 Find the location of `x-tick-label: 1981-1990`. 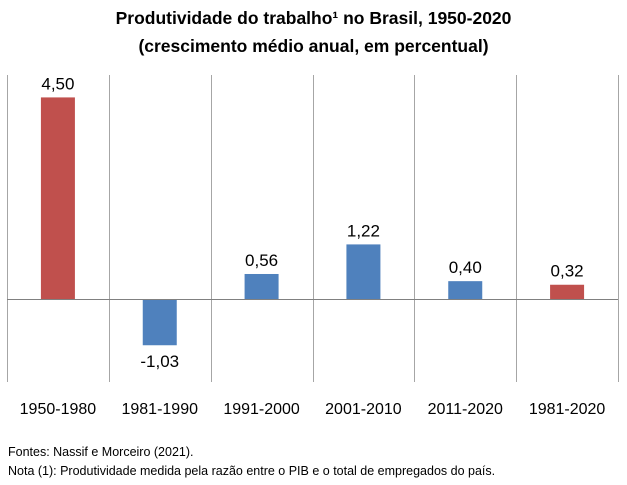

x-tick-label: 1981-1990 is located at coordinates (159, 409).